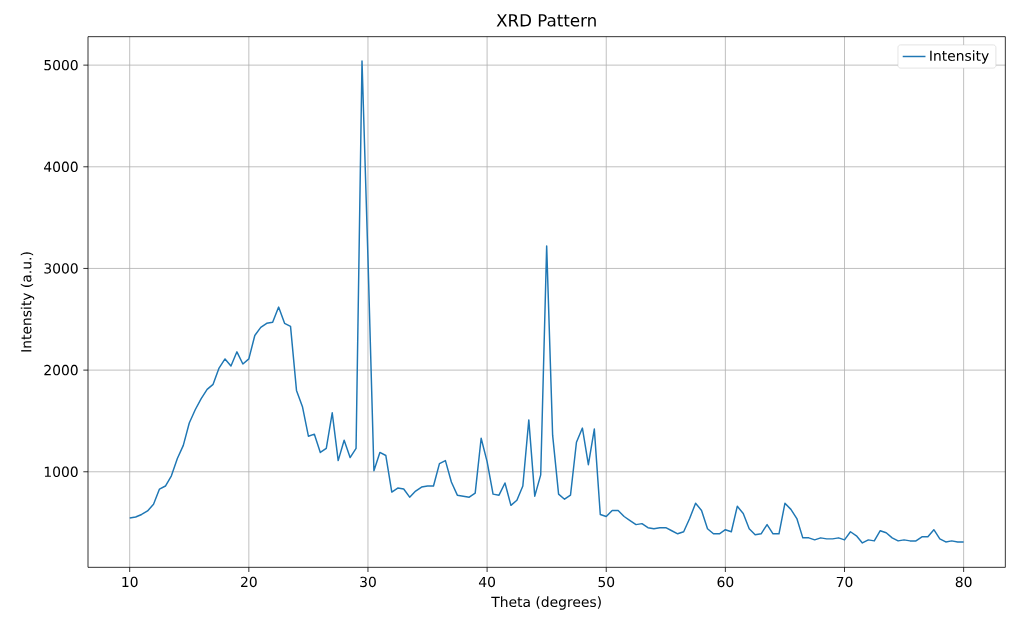 The width and height of the screenshot is (1012, 618). I want to click on y-tick-label: 1000, so click(61, 472).